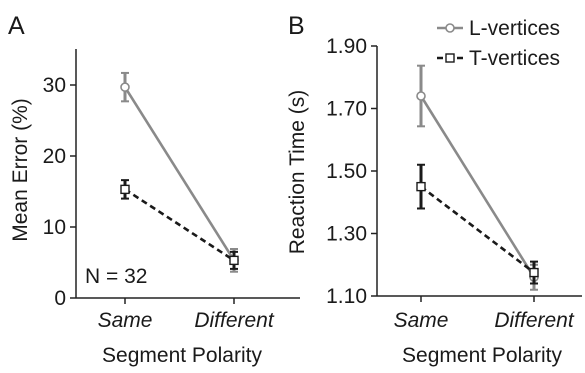  I want to click on panel-b-category-different: Different, so click(534, 320).